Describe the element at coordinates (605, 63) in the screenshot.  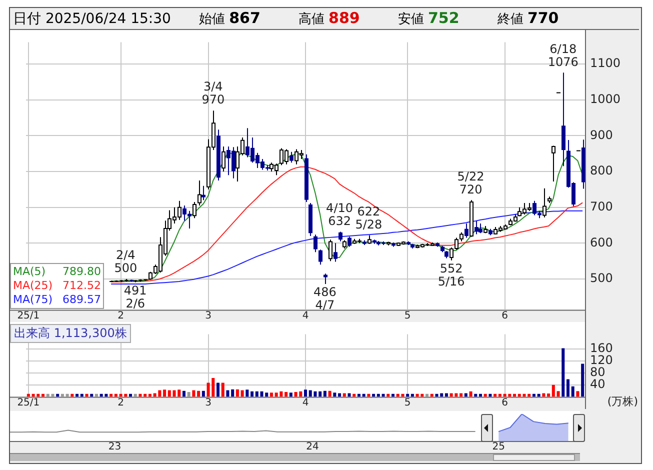
I see `y-tick-label: 1100` at that location.